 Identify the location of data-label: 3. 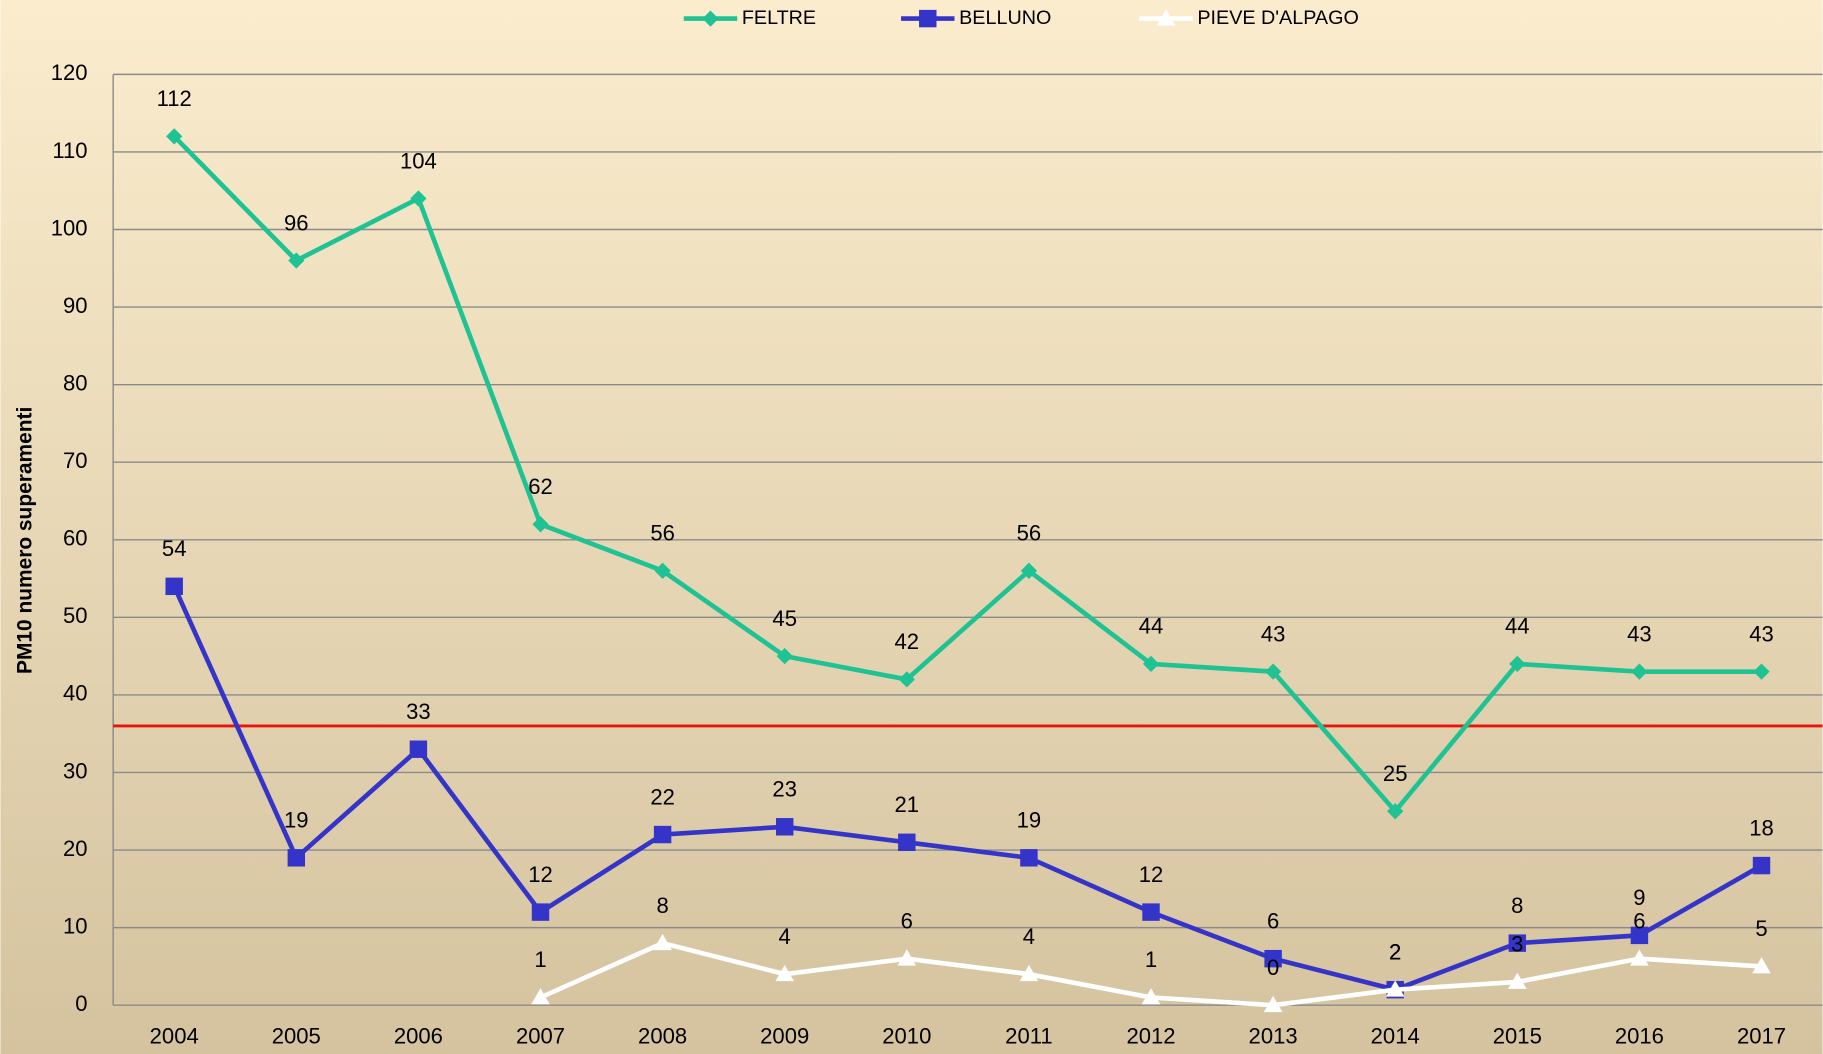
(1517, 944).